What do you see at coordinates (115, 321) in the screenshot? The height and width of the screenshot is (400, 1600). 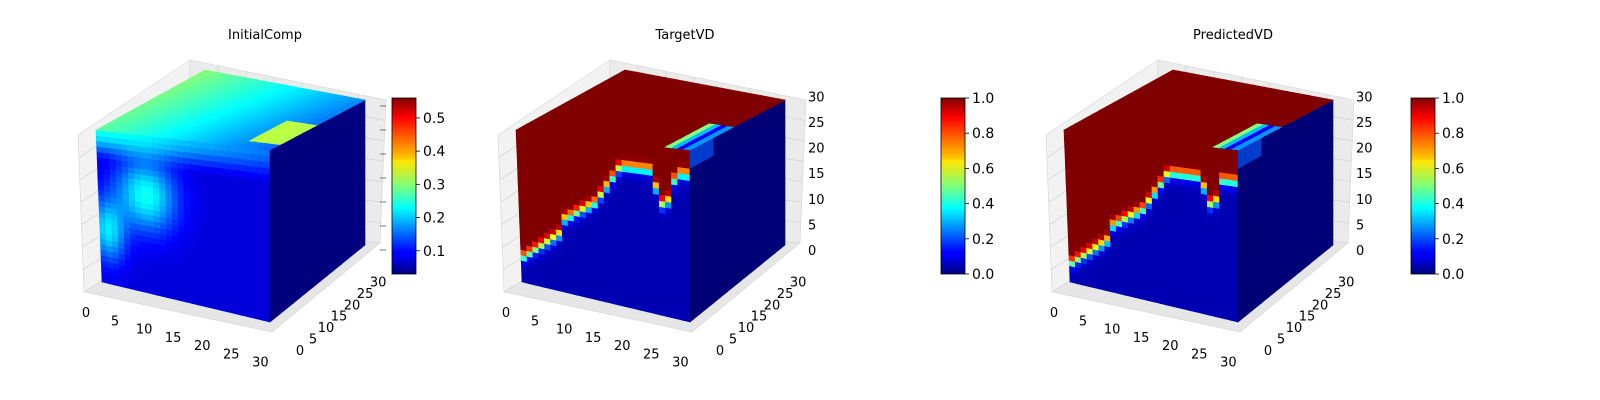 I see `x-tick-label: 5` at bounding box center [115, 321].